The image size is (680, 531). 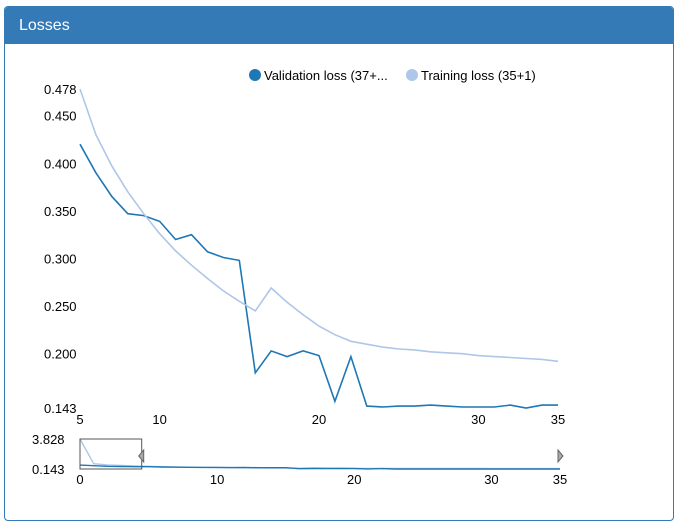 I want to click on overview-x-tick-label: 0, so click(x=79, y=479).